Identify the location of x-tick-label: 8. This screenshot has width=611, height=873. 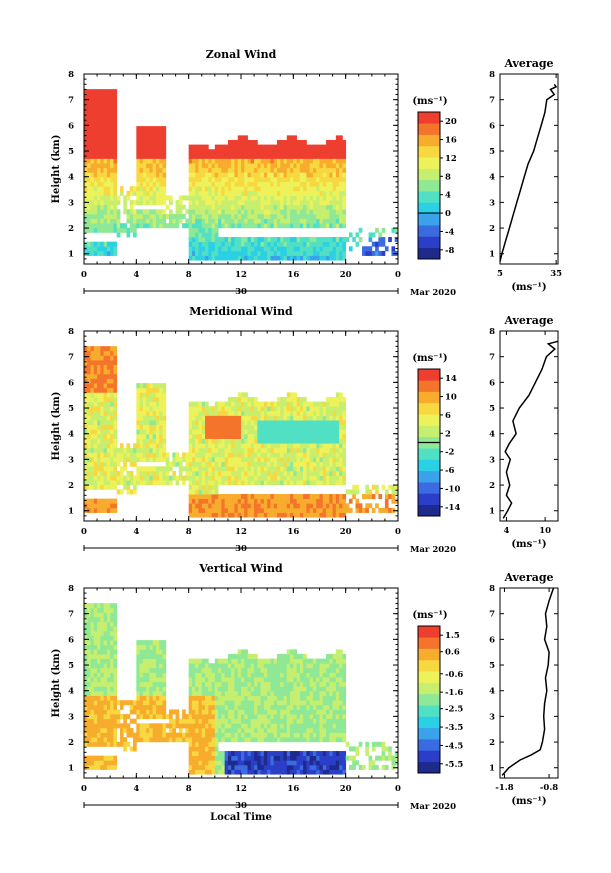
(189, 532).